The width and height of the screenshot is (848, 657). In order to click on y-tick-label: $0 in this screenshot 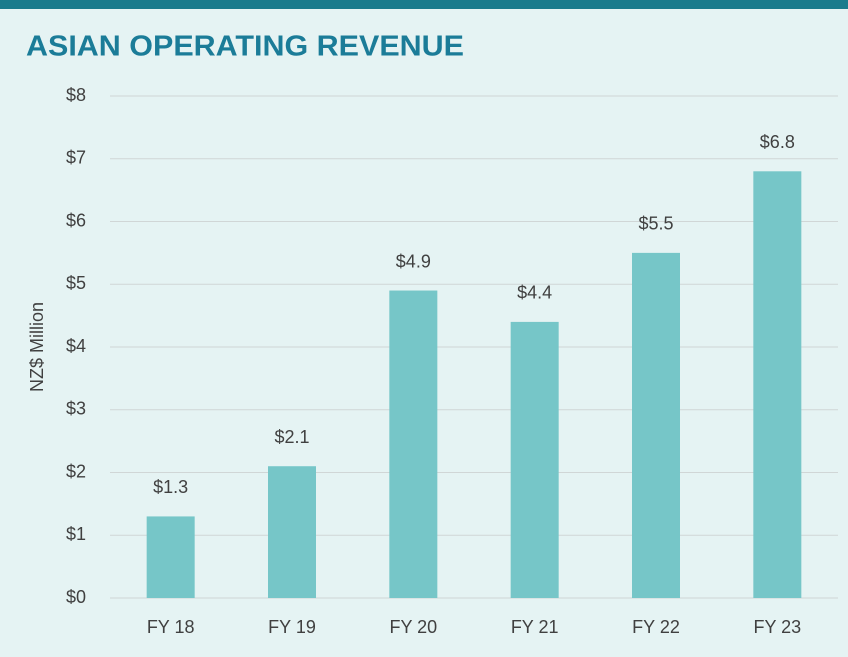, I will do `click(76, 597)`.